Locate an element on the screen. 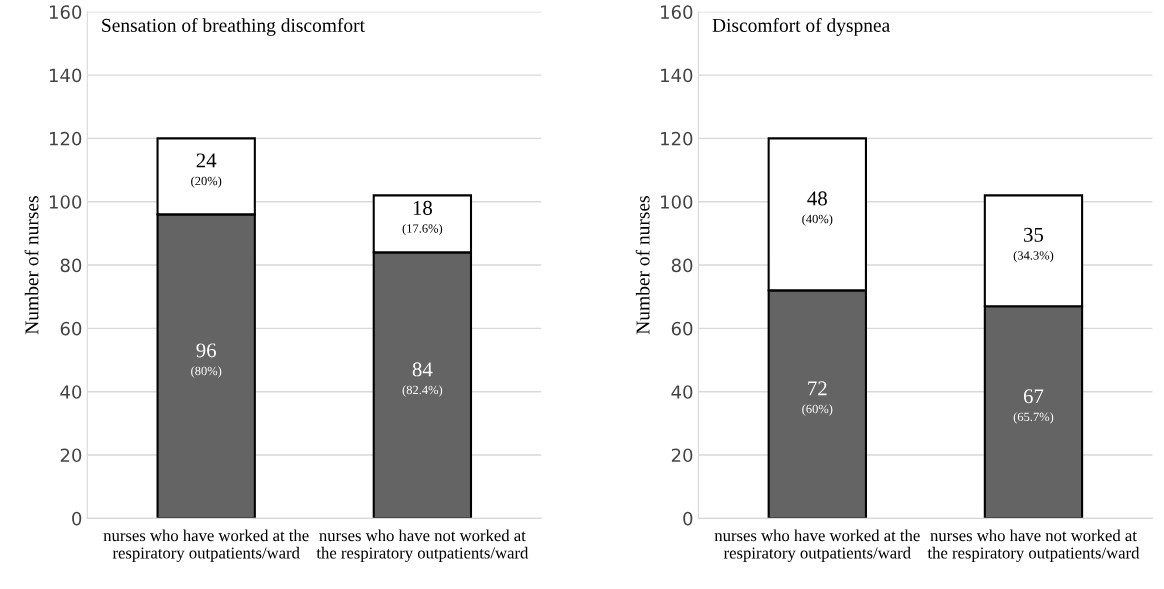 The image size is (1164, 589). data-label: 18 (17.6%) is located at coordinates (422, 218).